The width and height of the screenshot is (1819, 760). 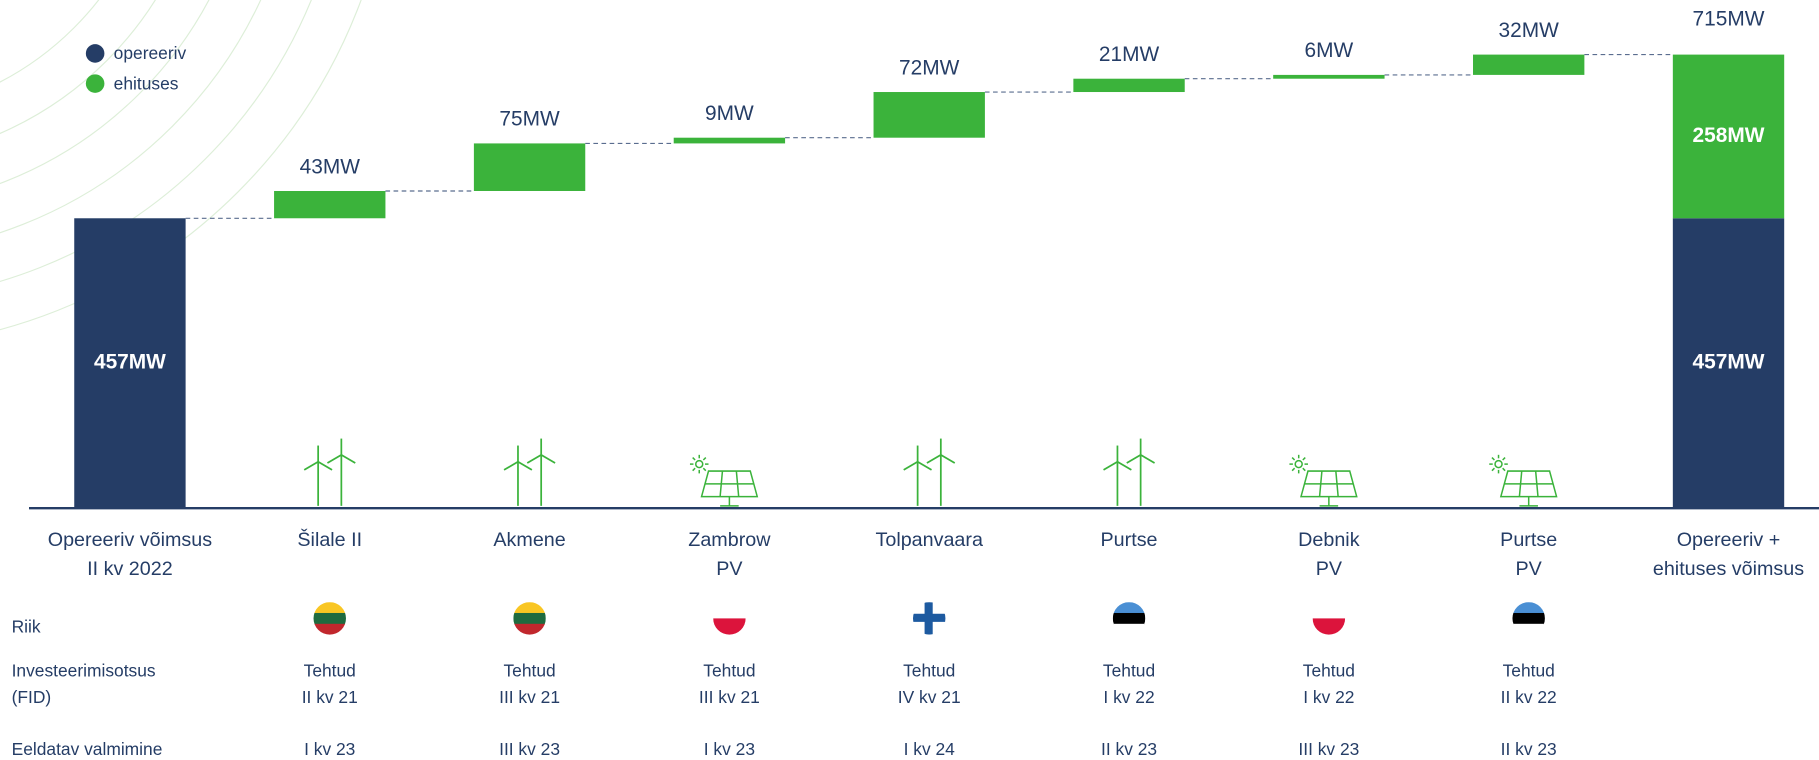 What do you see at coordinates (1329, 540) in the screenshot?
I see `x-tick-label: Debnik` at bounding box center [1329, 540].